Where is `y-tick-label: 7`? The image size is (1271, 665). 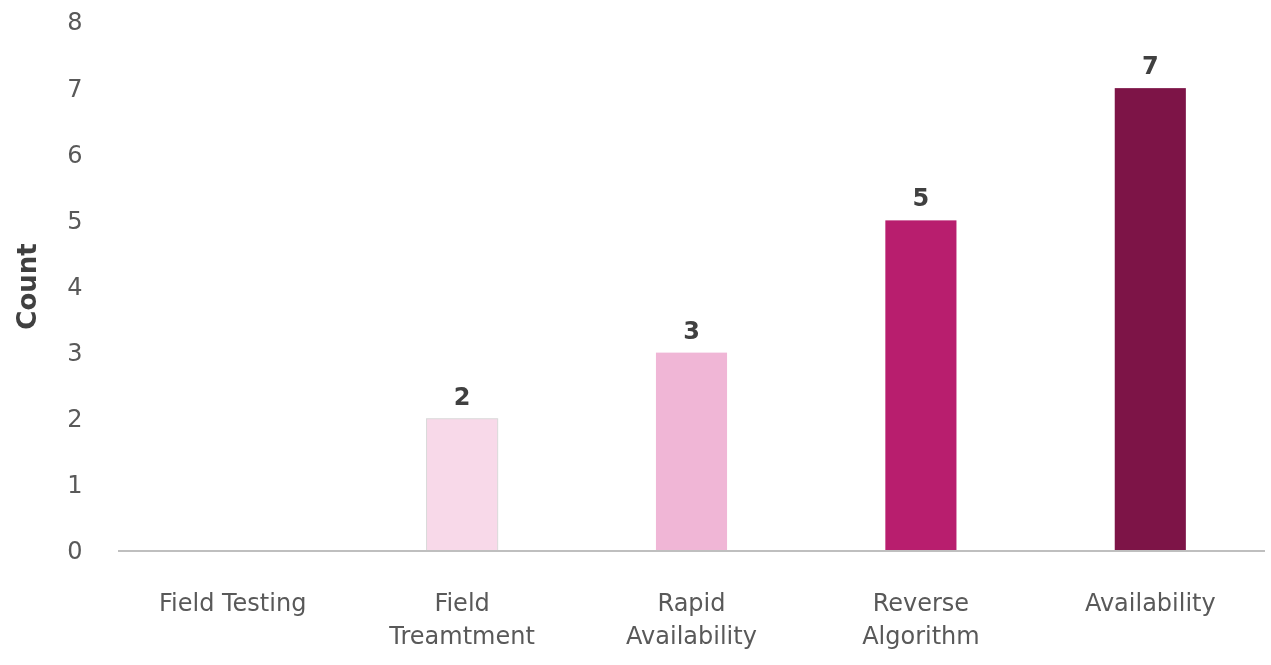
y-tick-label: 7 is located at coordinates (75, 88).